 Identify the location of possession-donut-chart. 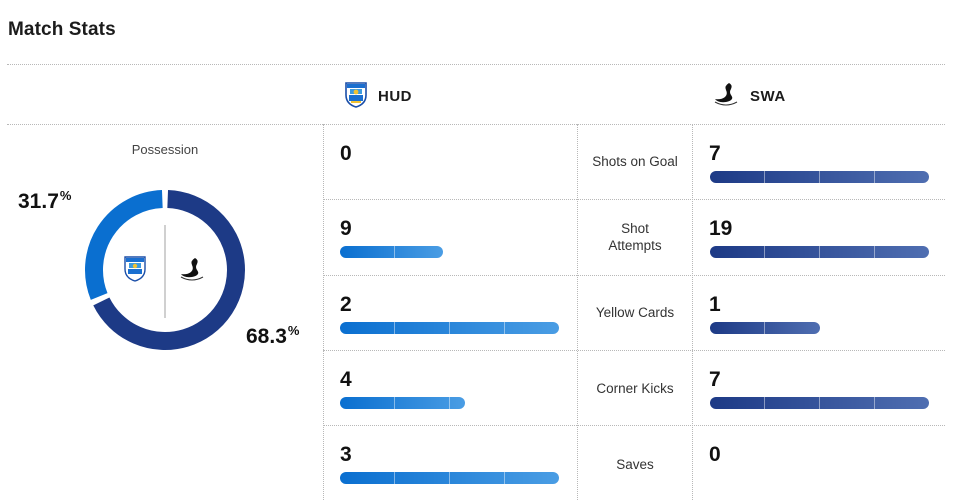
(165, 270).